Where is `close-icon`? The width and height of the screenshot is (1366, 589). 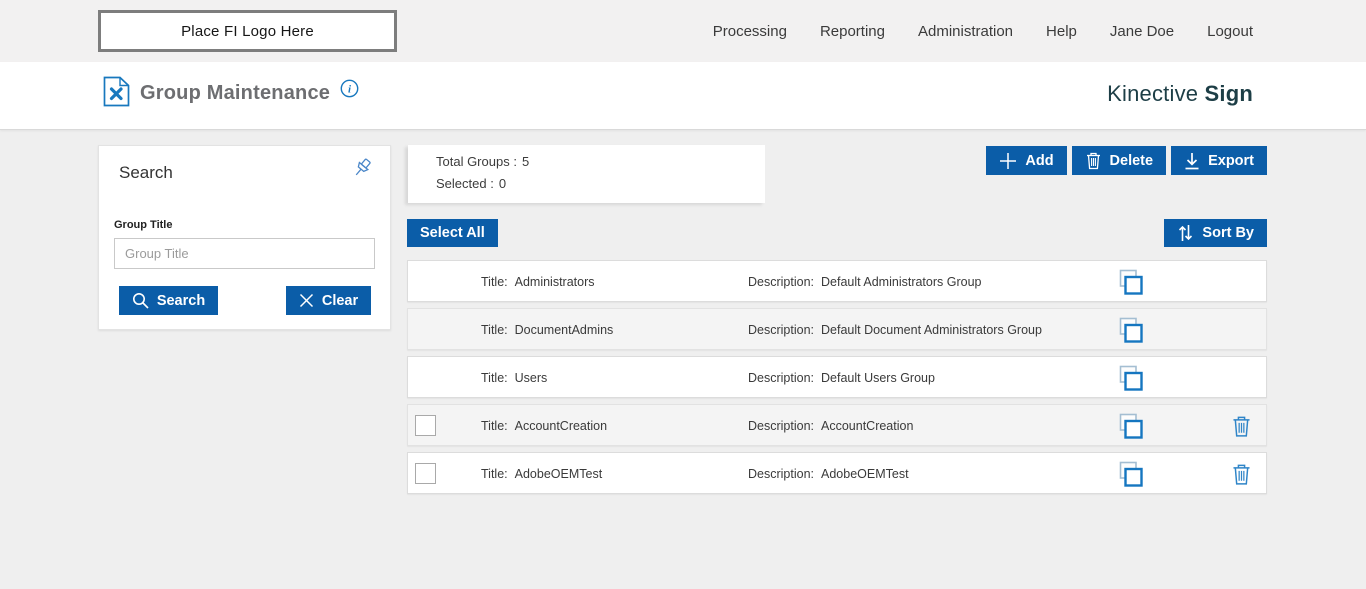
close-icon is located at coordinates (306, 300).